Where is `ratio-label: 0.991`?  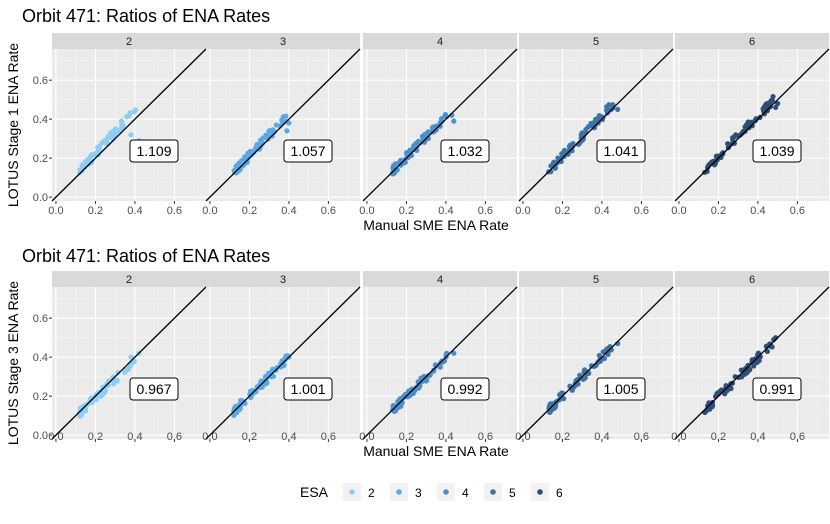 ratio-label: 0.991 is located at coordinates (776, 389).